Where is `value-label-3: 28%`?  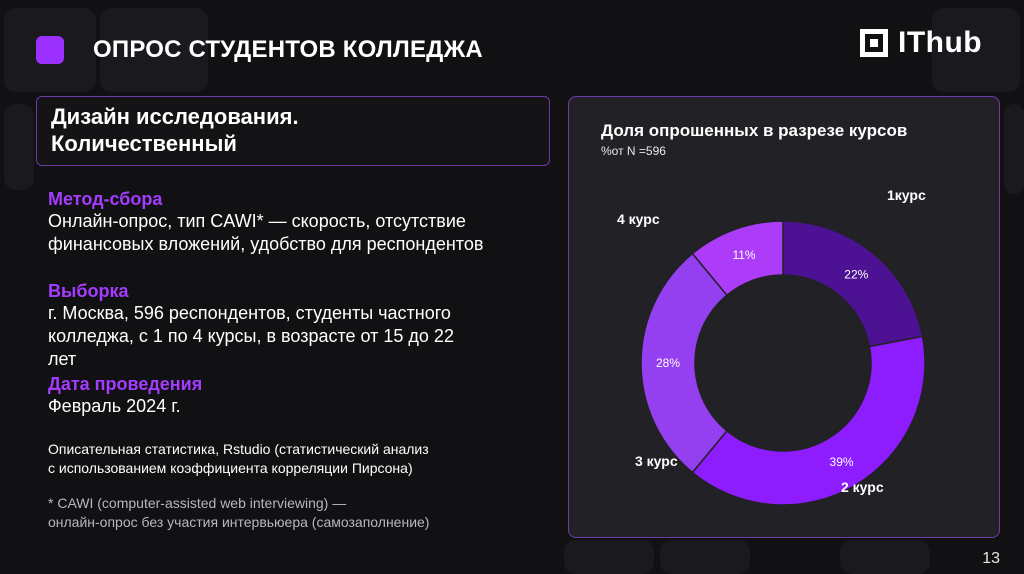
value-label-3: 28% is located at coordinates (668, 363).